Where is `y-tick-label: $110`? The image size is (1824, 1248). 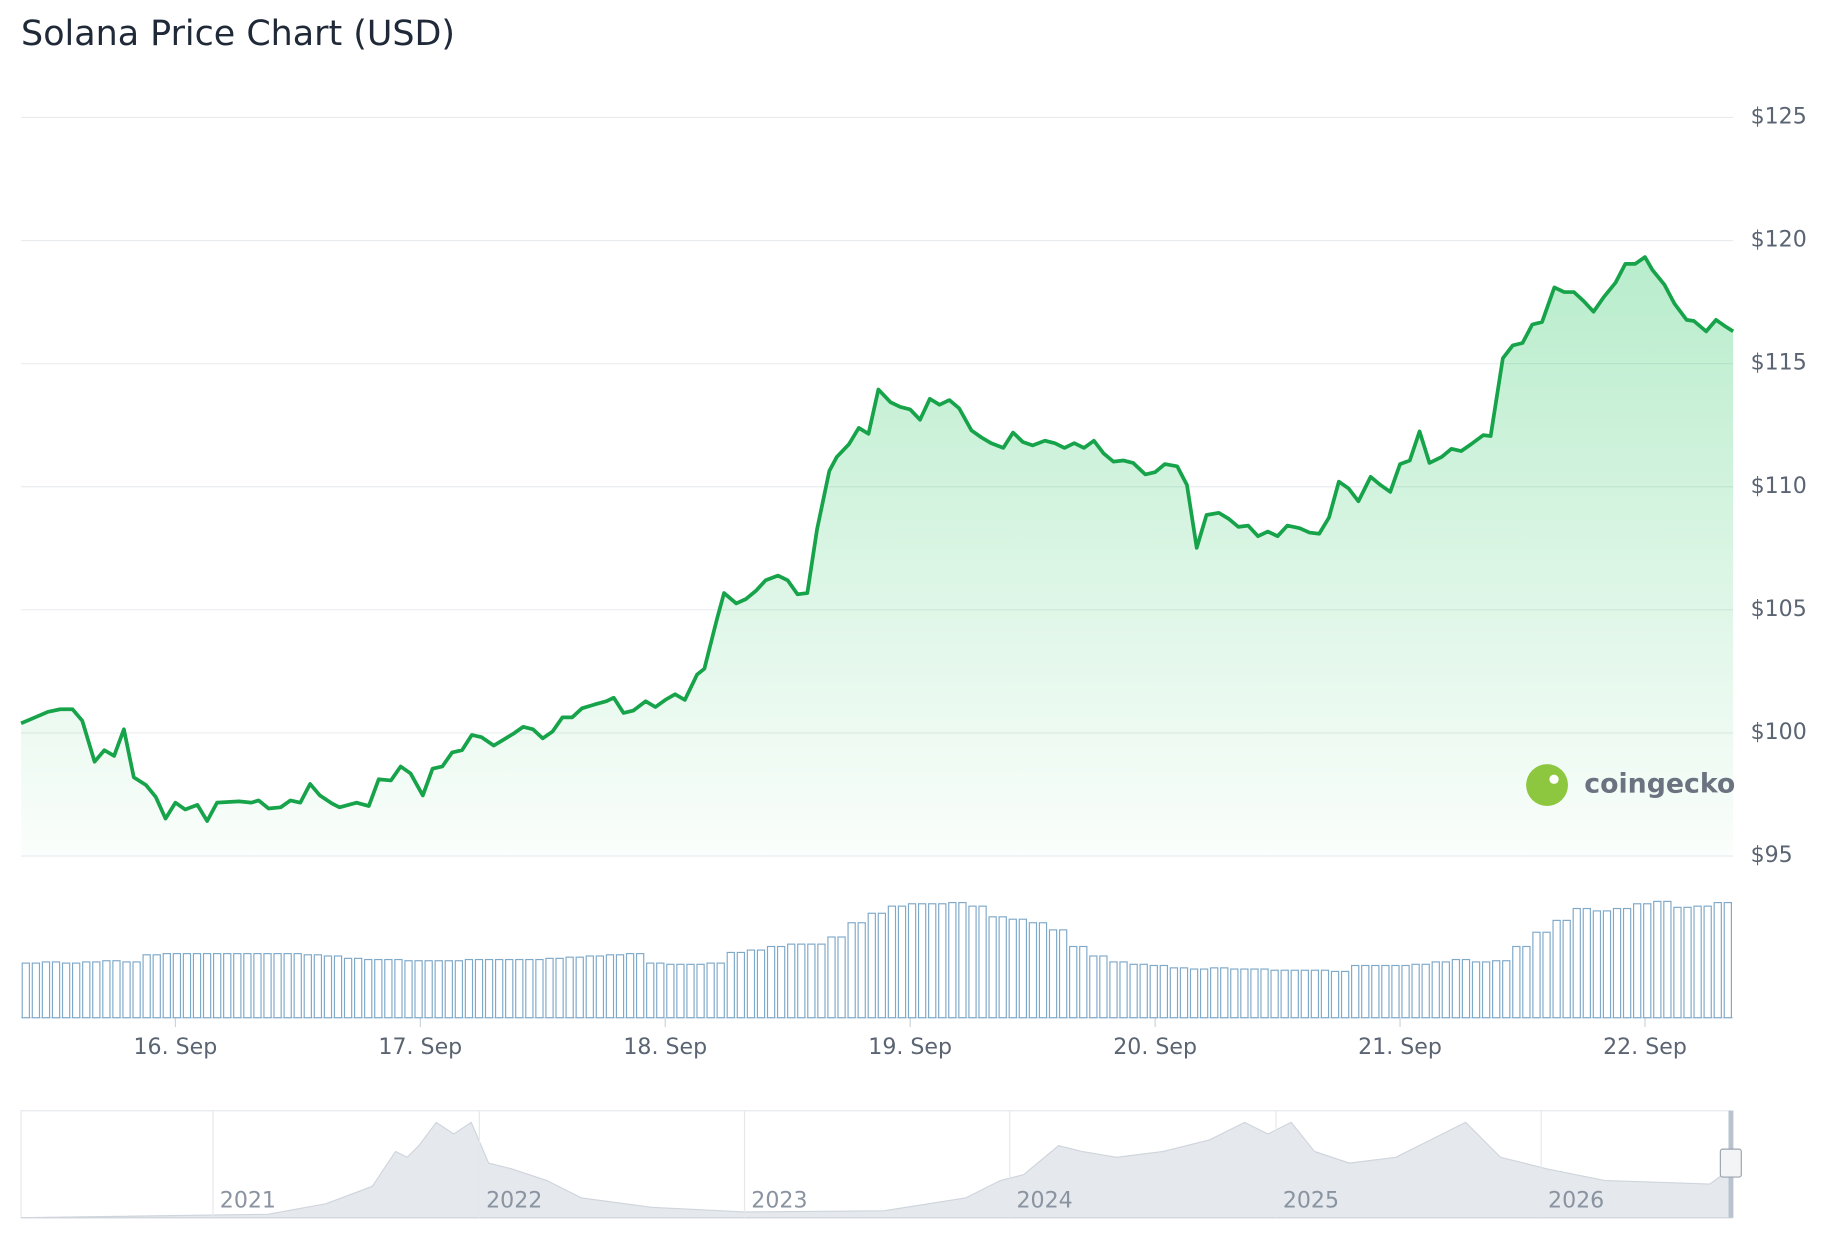 y-tick-label: $110 is located at coordinates (1779, 486).